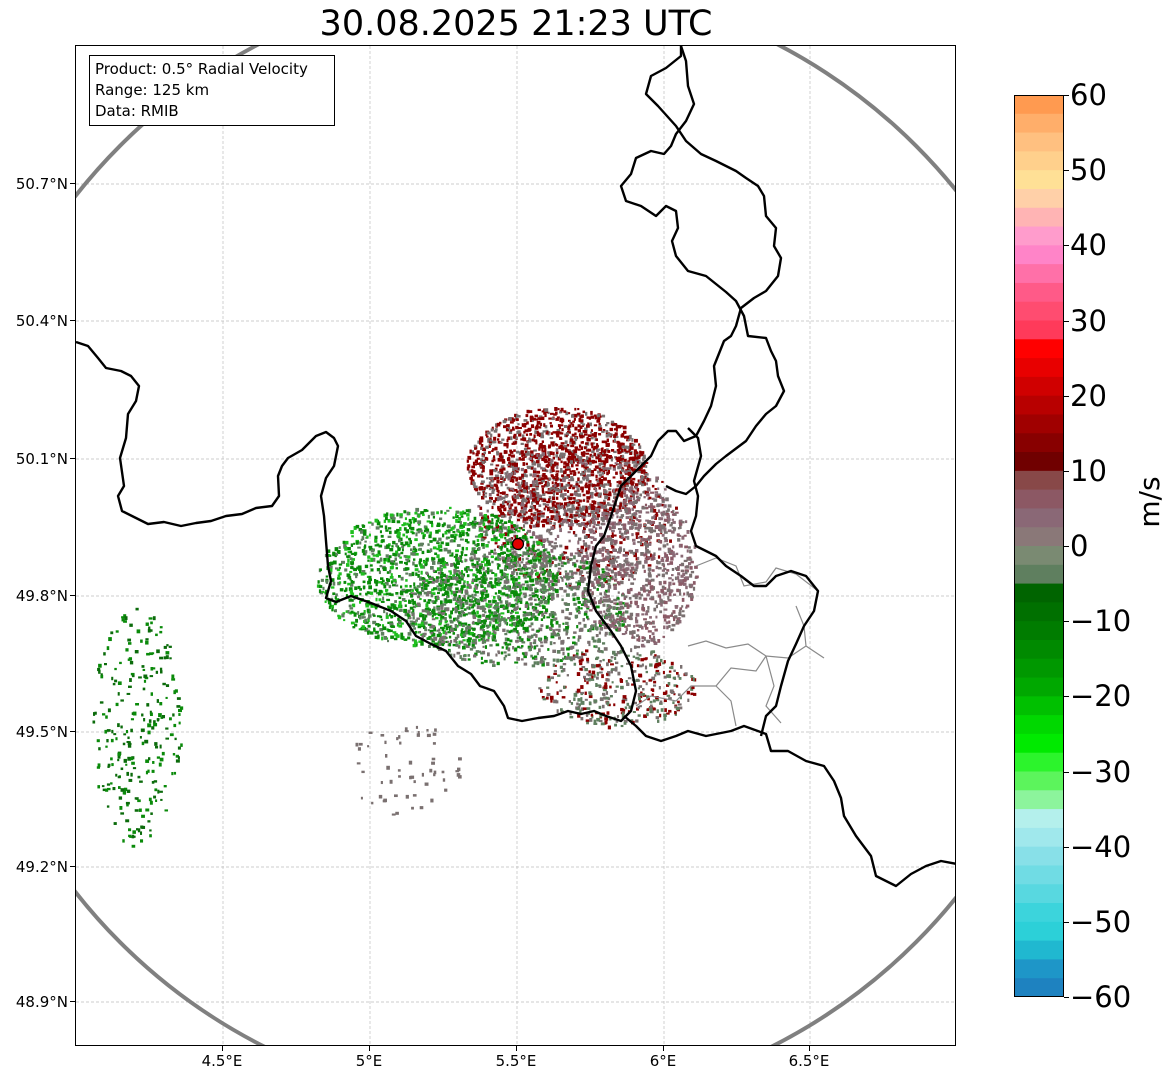 The image size is (1171, 1081). Describe the element at coordinates (516, 24) in the screenshot. I see `map-title: 30.08.2025 21:23 UTC` at that location.